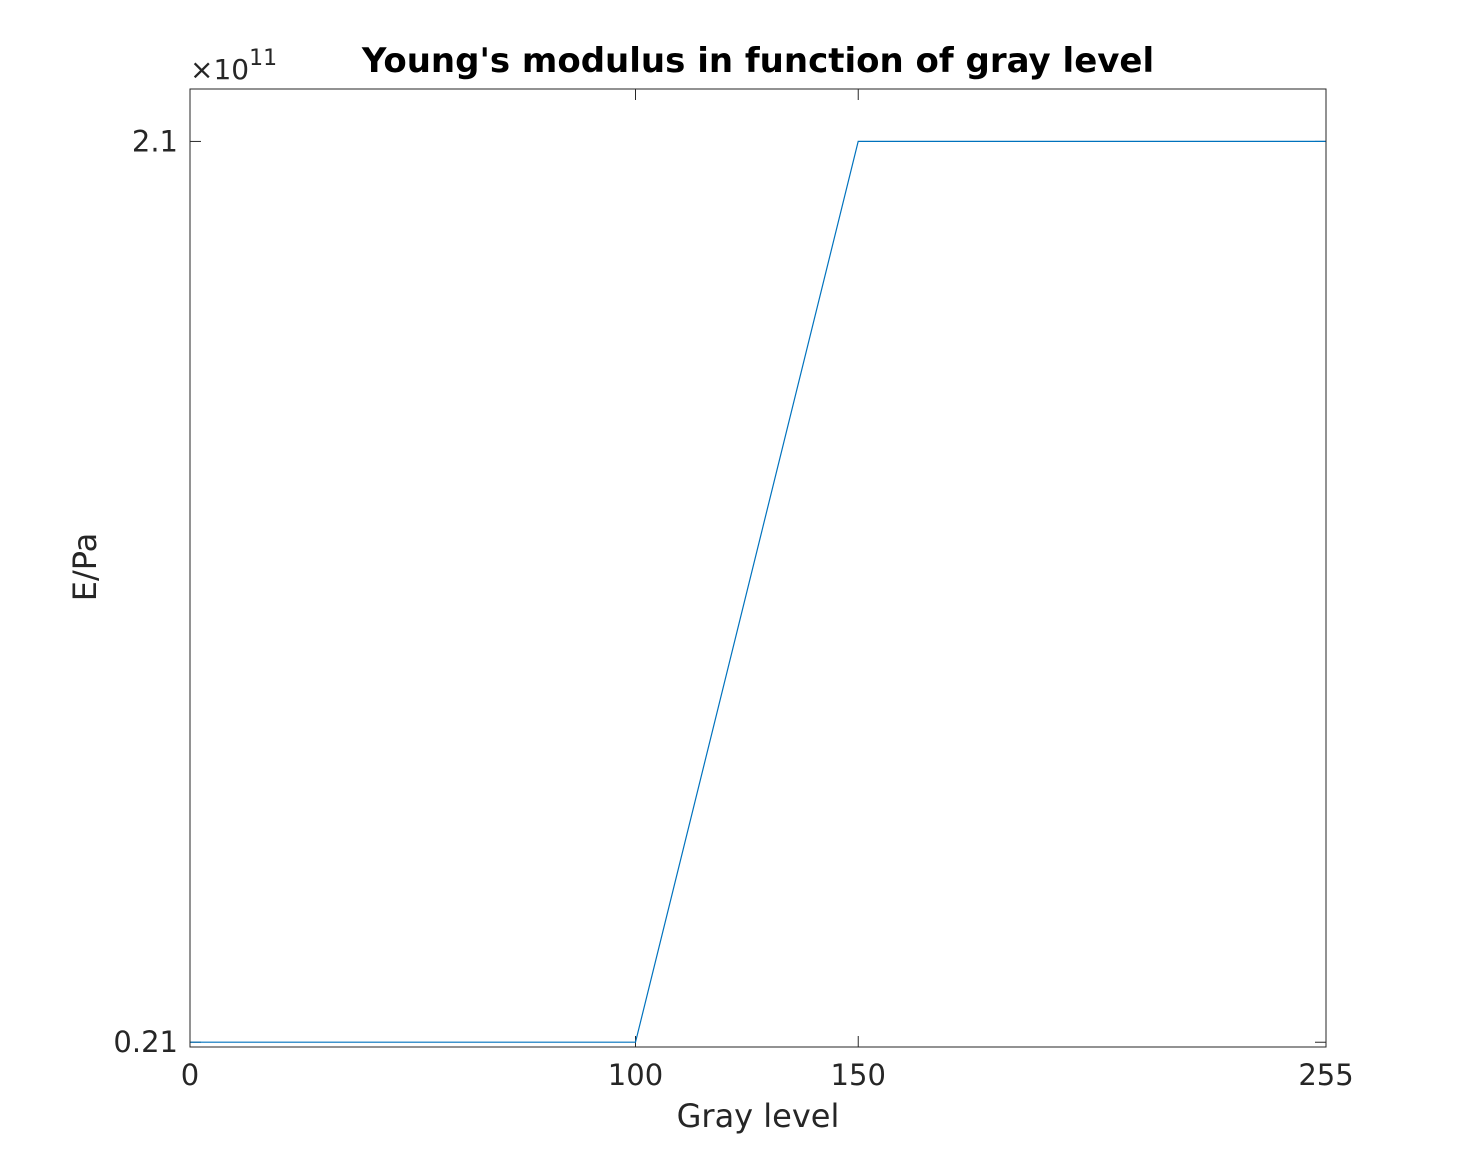 The width and height of the screenshot is (1464, 1176). I want to click on y-tick-label: 0.21, so click(145, 1042).